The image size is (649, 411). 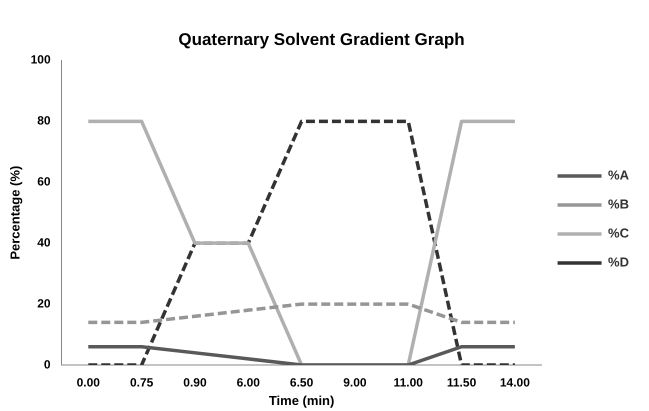 What do you see at coordinates (301, 313) in the screenshot?
I see `line-series` at bounding box center [301, 313].